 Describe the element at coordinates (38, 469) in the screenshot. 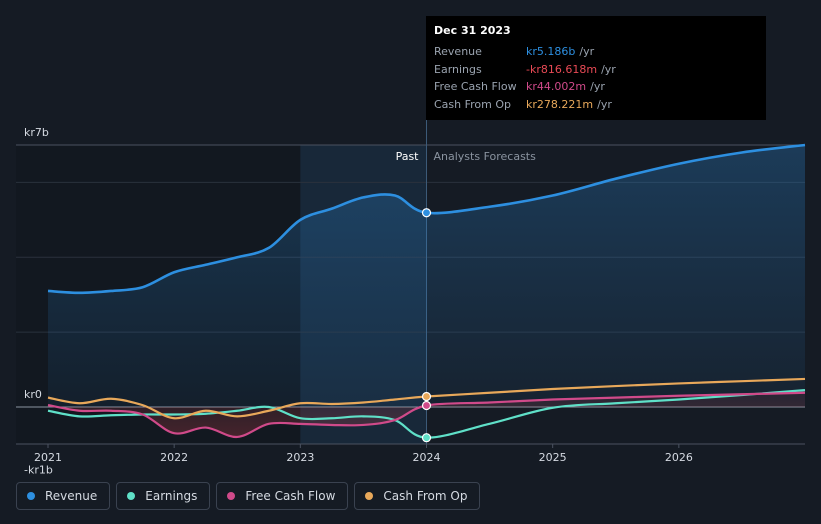

I see `y-axis-label: -kr1b` at that location.